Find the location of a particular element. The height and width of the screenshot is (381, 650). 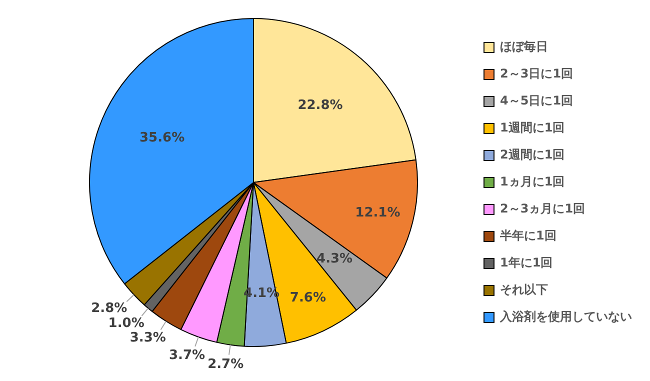

legend-label: 2週間に1回 is located at coordinates (532, 155).